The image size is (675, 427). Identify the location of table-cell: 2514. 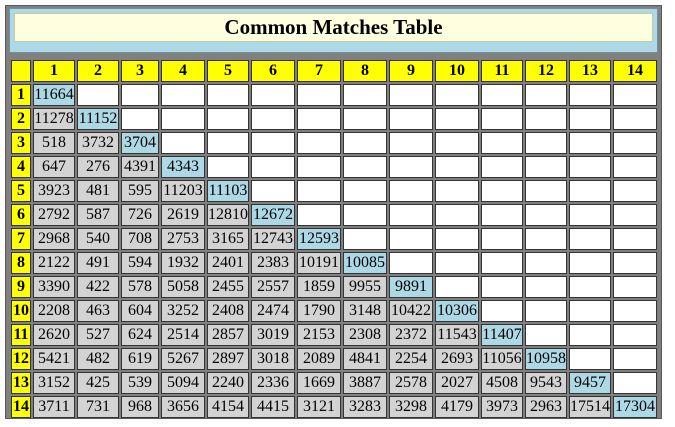
(183, 335).